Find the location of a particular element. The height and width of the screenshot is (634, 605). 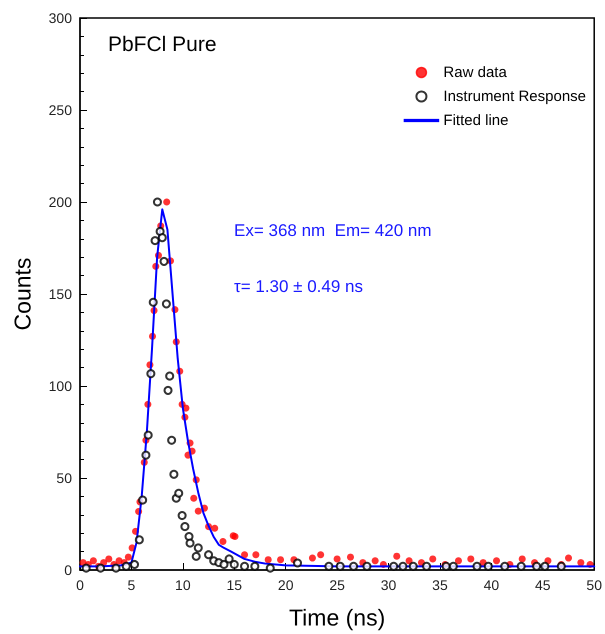

legend-label: Raw data is located at coordinates (475, 72).